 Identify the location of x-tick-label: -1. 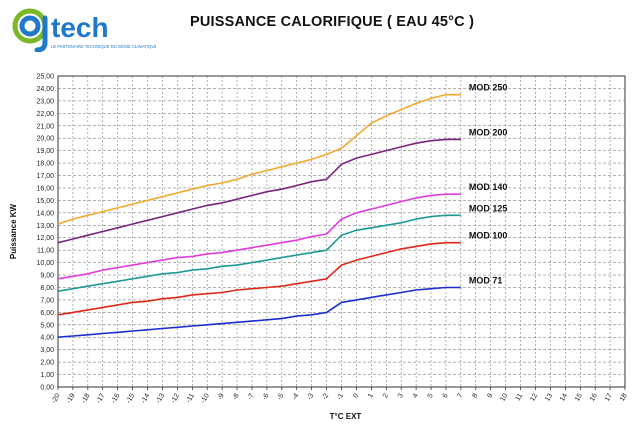
(340, 396).